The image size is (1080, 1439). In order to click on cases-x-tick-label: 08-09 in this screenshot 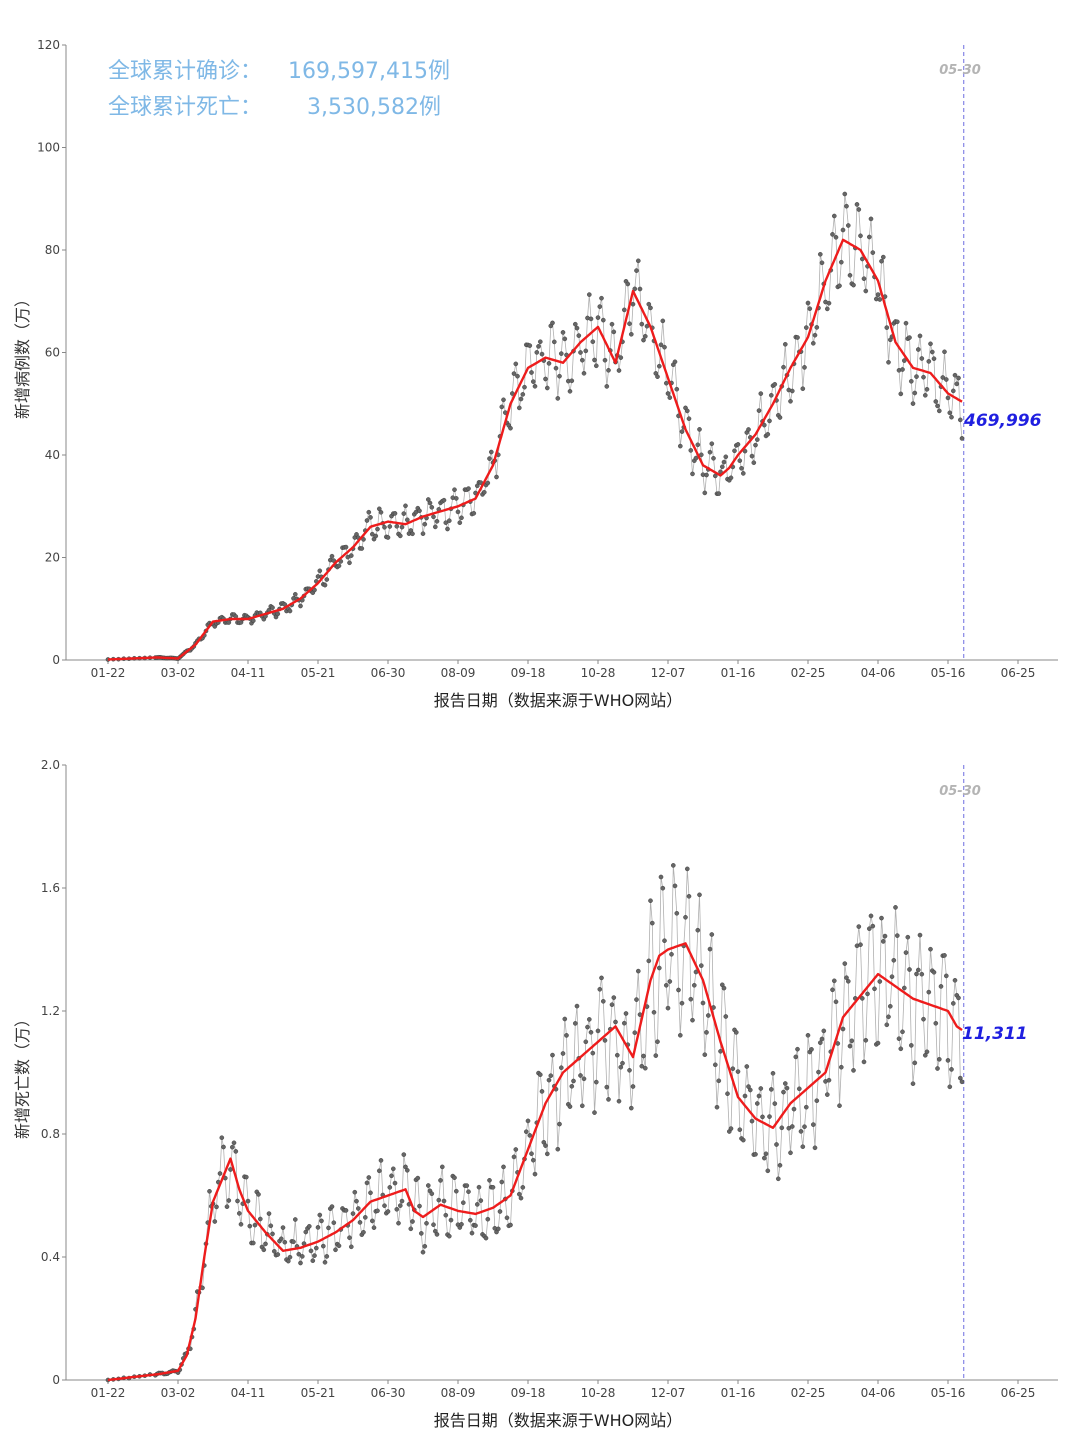, I will do `click(458, 673)`.